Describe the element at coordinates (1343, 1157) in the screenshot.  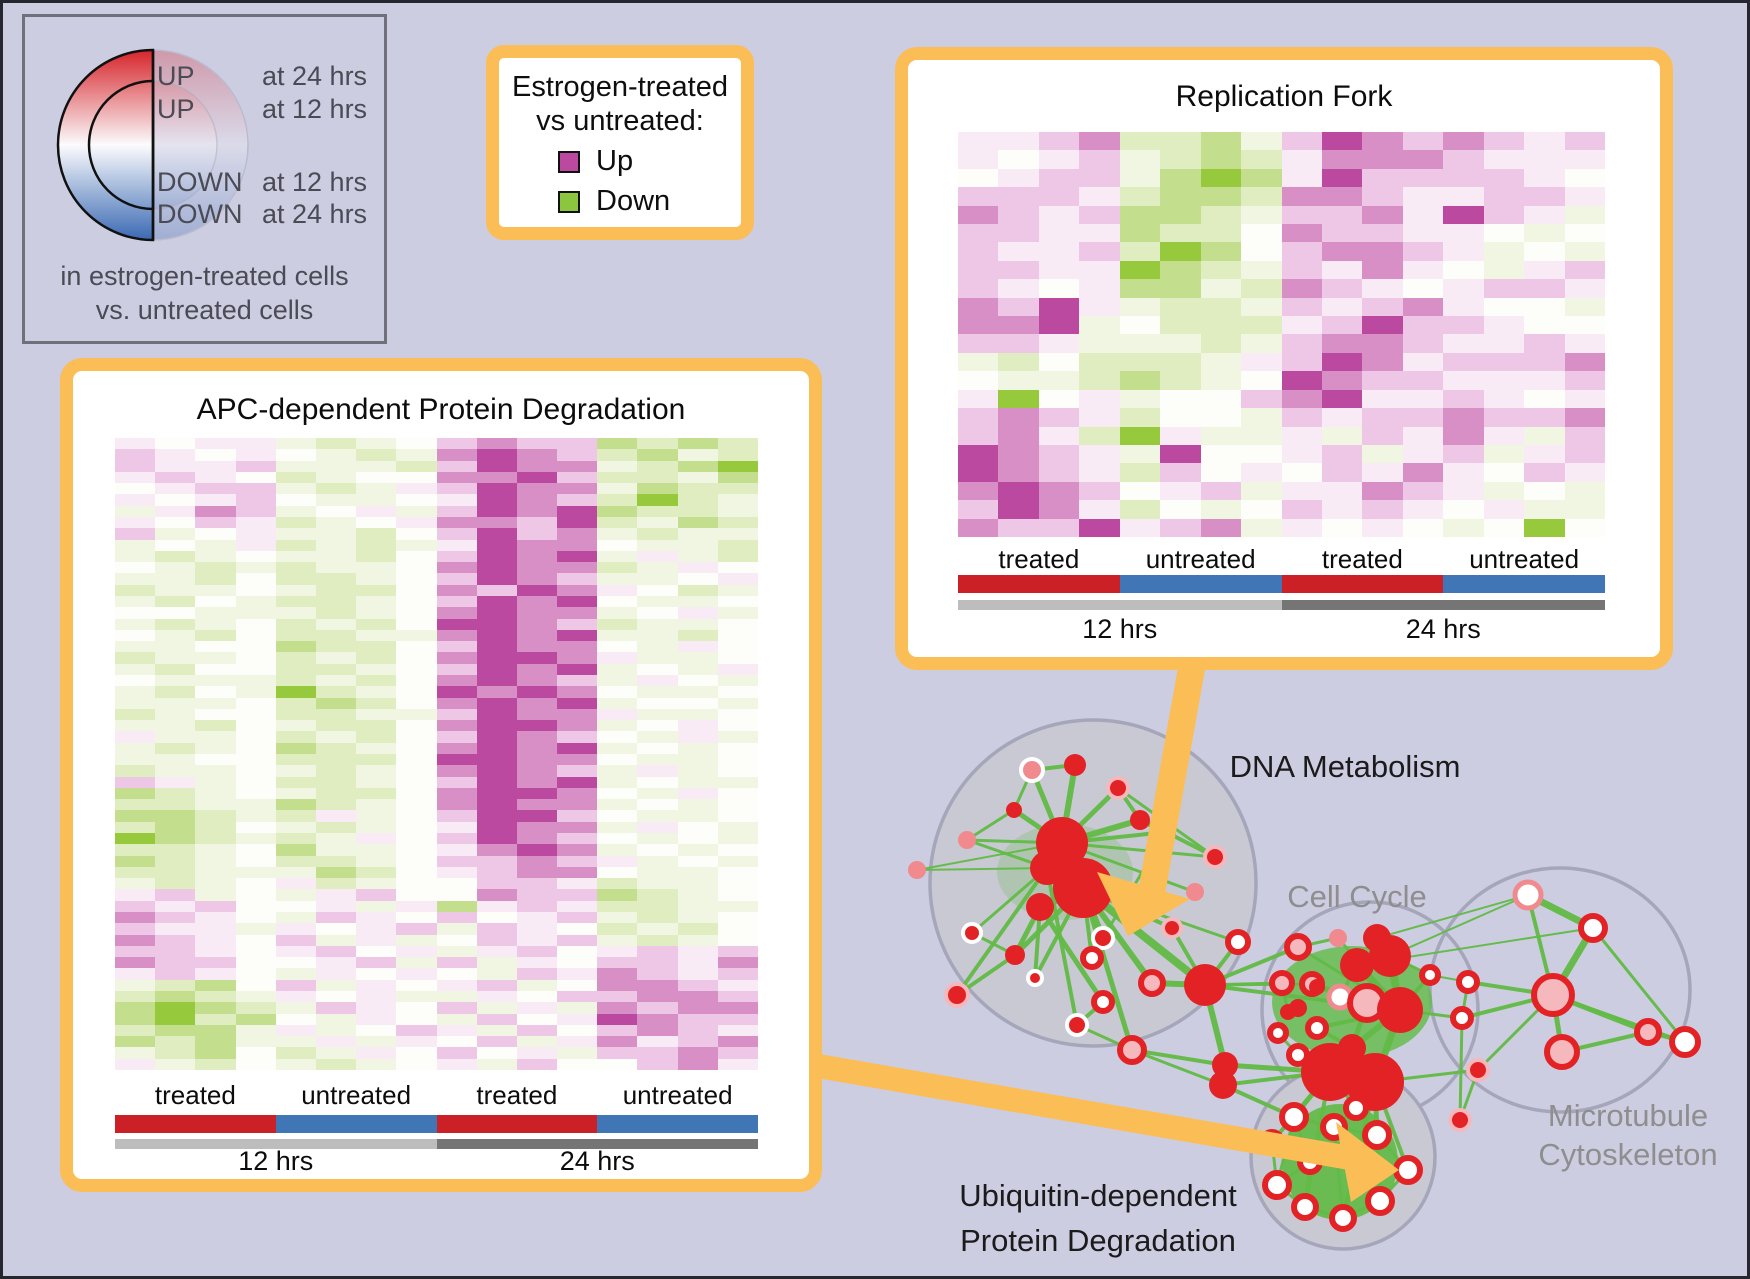
I see `cluster-ubiquitin-degradation` at that location.